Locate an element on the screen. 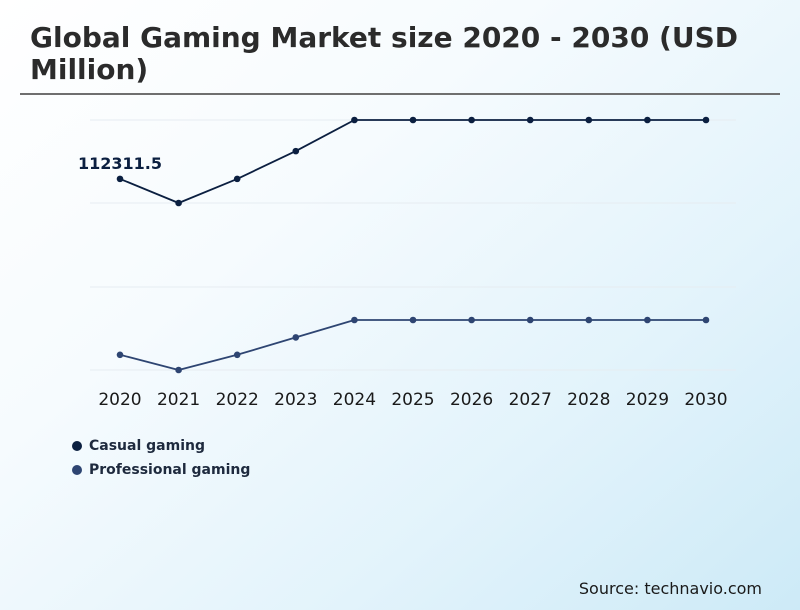 This screenshot has height=610, width=800. source-note: Source: technavio.com is located at coordinates (670, 588).